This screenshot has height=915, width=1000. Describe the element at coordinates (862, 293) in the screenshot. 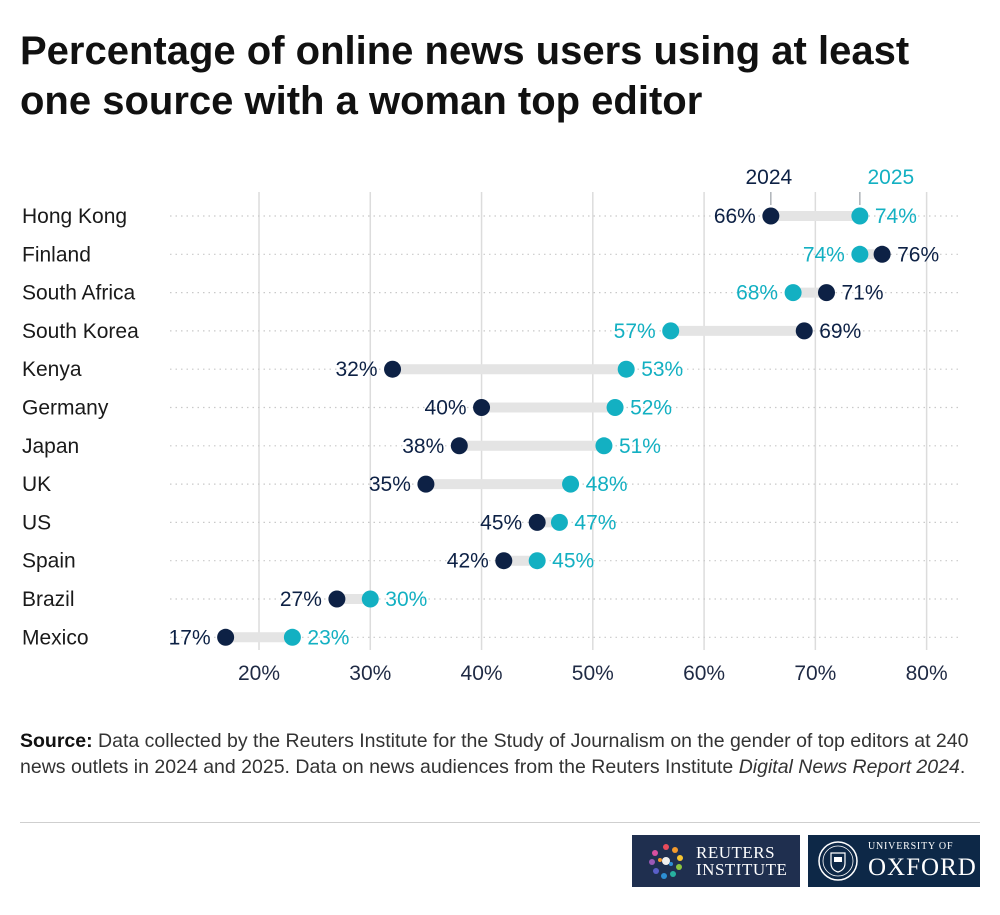

I see `value-label-2024: 71%` at that location.